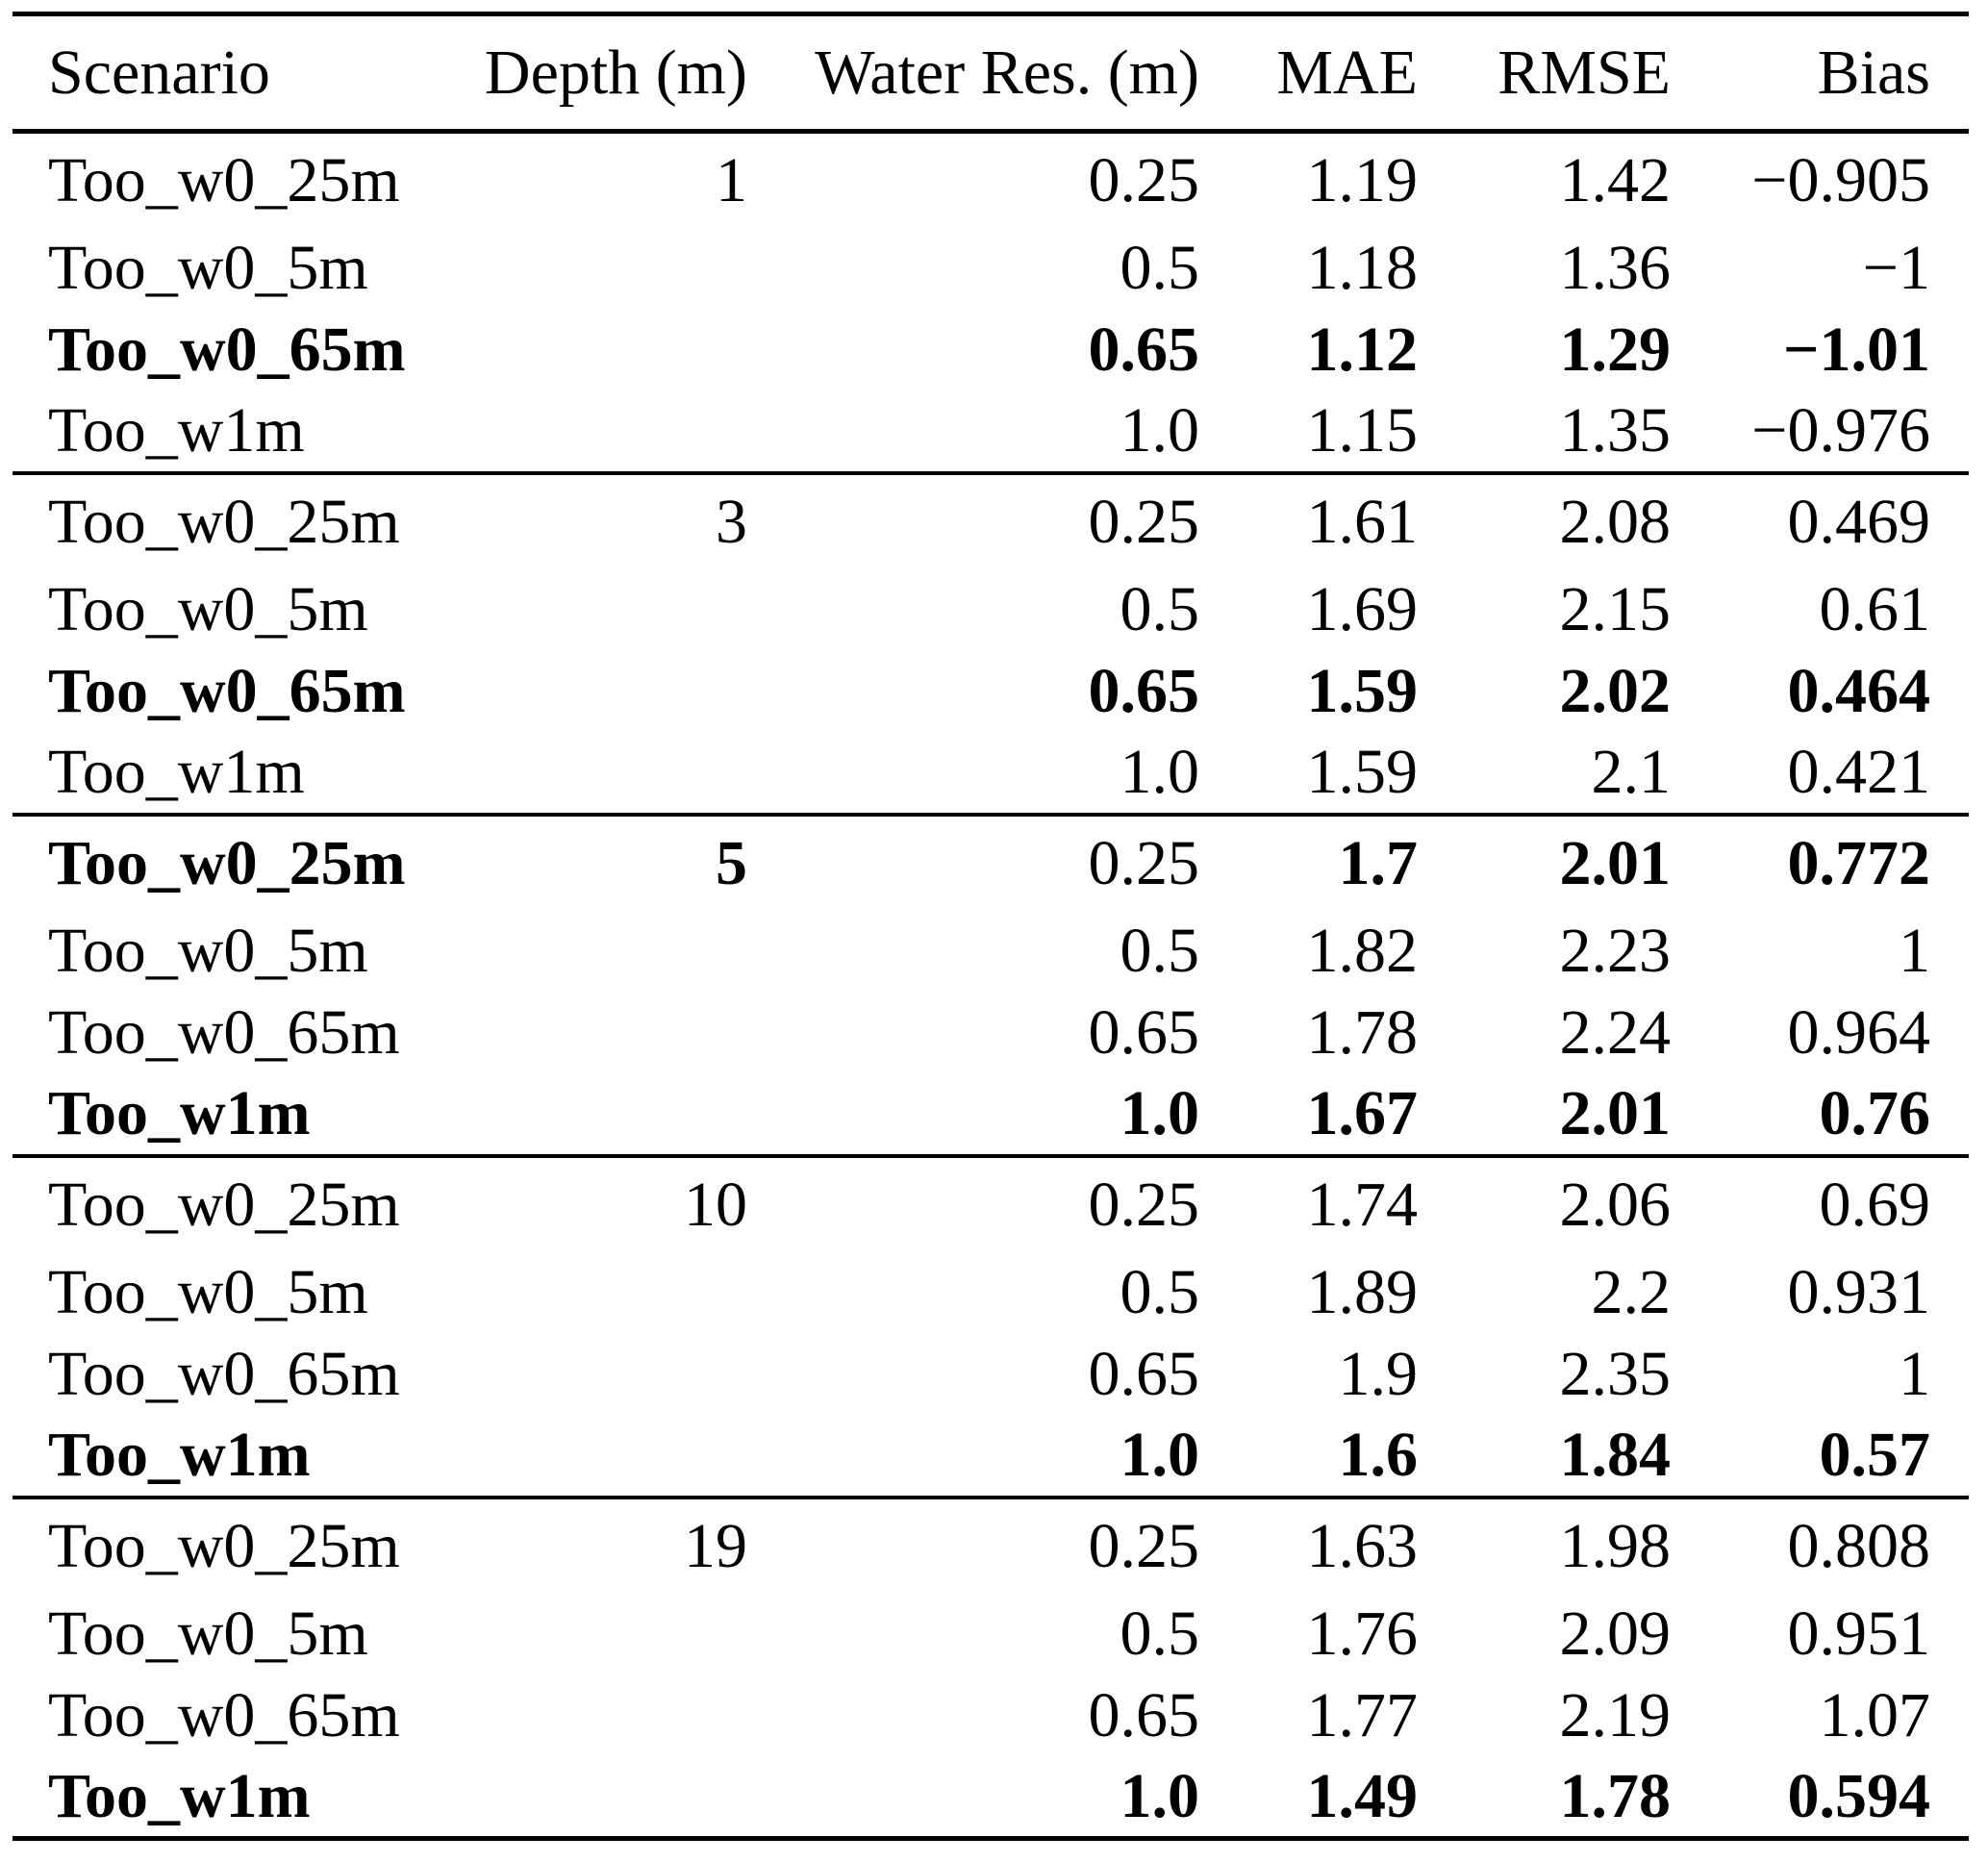 The width and height of the screenshot is (1988, 1863). I want to click on rmse-cell: 2.06, so click(1615, 1204).